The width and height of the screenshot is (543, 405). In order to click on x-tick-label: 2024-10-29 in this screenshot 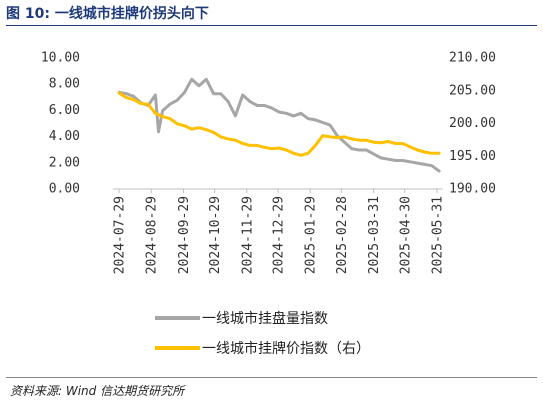, I will do `click(215, 235)`.